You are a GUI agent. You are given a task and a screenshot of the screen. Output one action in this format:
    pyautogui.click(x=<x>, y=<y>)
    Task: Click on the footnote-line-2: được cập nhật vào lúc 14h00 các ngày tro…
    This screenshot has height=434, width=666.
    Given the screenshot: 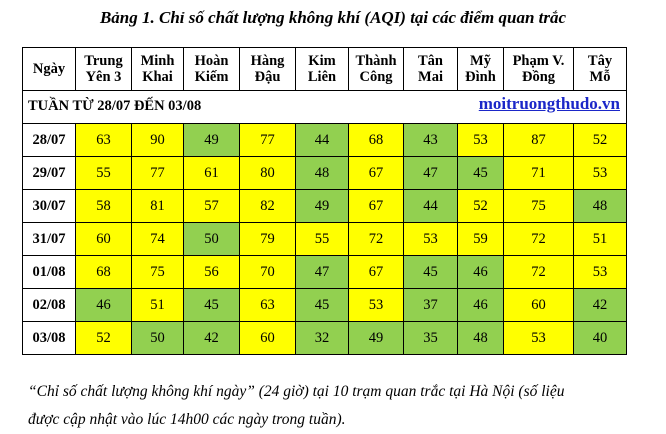 What is the action you would take?
    pyautogui.click(x=187, y=419)
    